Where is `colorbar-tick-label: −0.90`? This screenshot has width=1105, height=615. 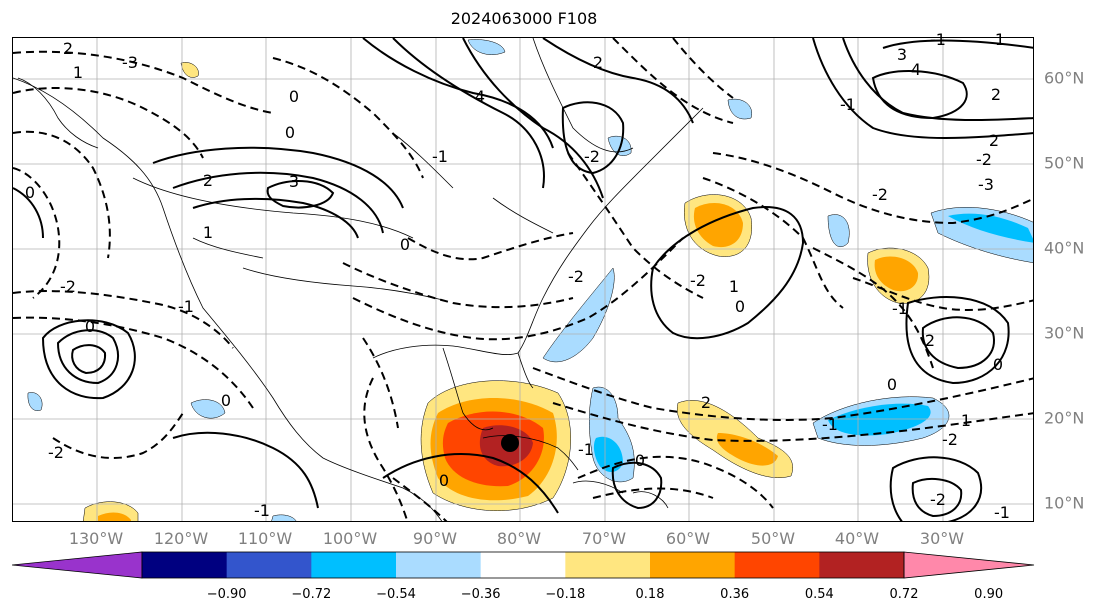
colorbar-tick-label: −0.90 is located at coordinates (226, 594).